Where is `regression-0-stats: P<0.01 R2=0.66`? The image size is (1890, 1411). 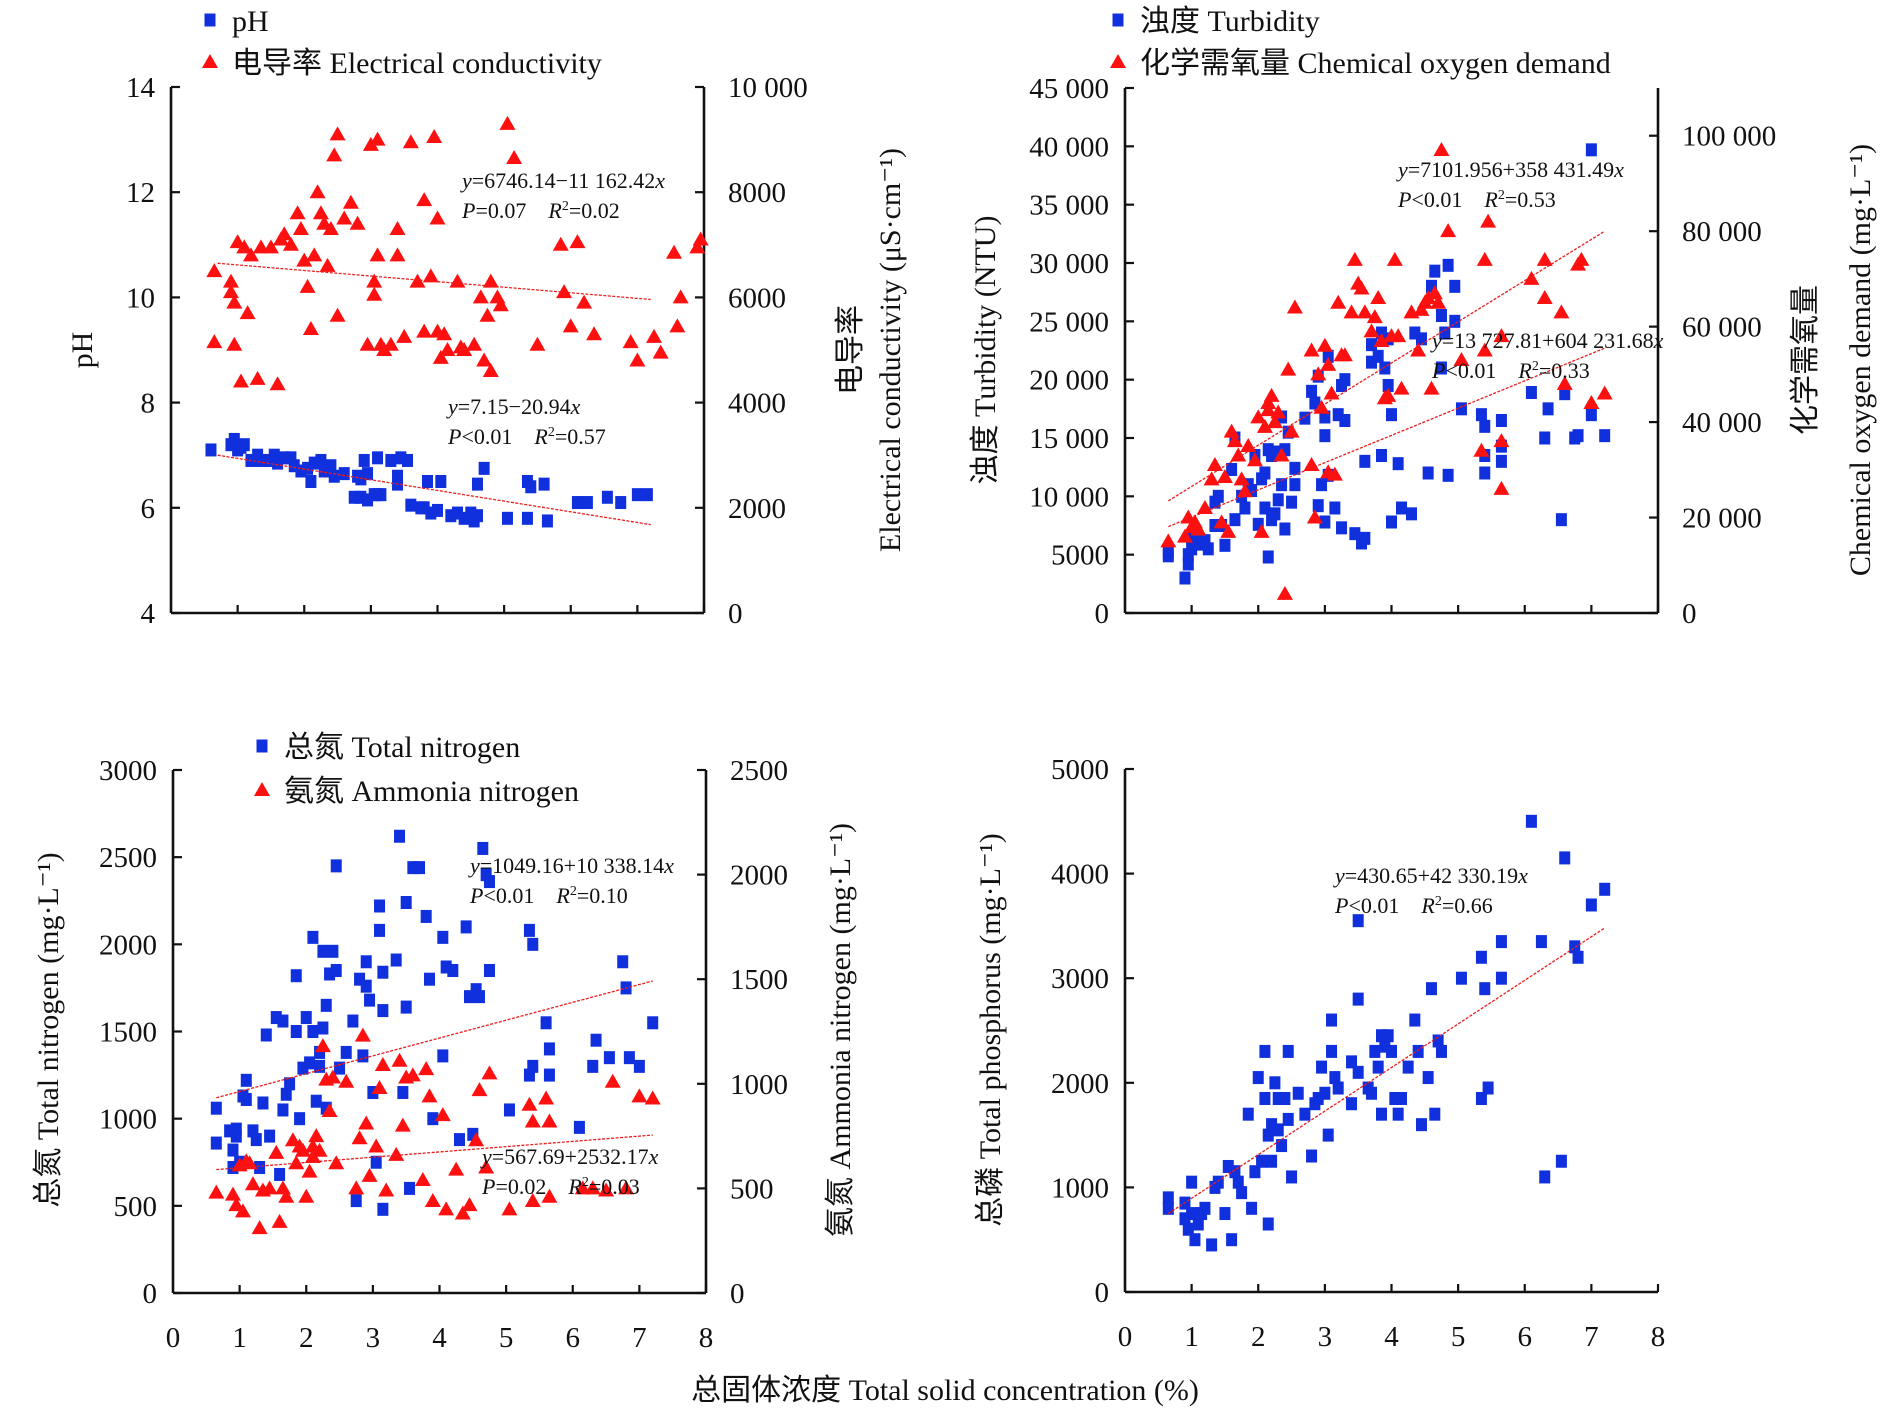 regression-0-stats: P<0.01 R2=0.66 is located at coordinates (1413, 905).